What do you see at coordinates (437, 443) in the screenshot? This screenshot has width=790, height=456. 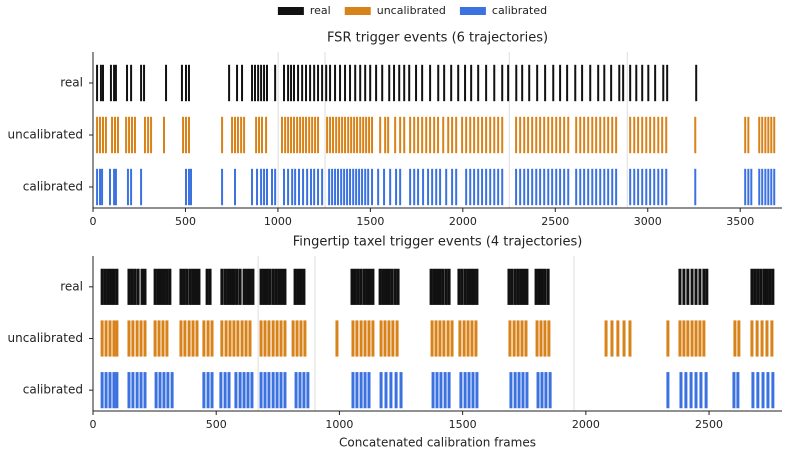 I see `x-axis-label: Concatenated calibration frames` at bounding box center [437, 443].